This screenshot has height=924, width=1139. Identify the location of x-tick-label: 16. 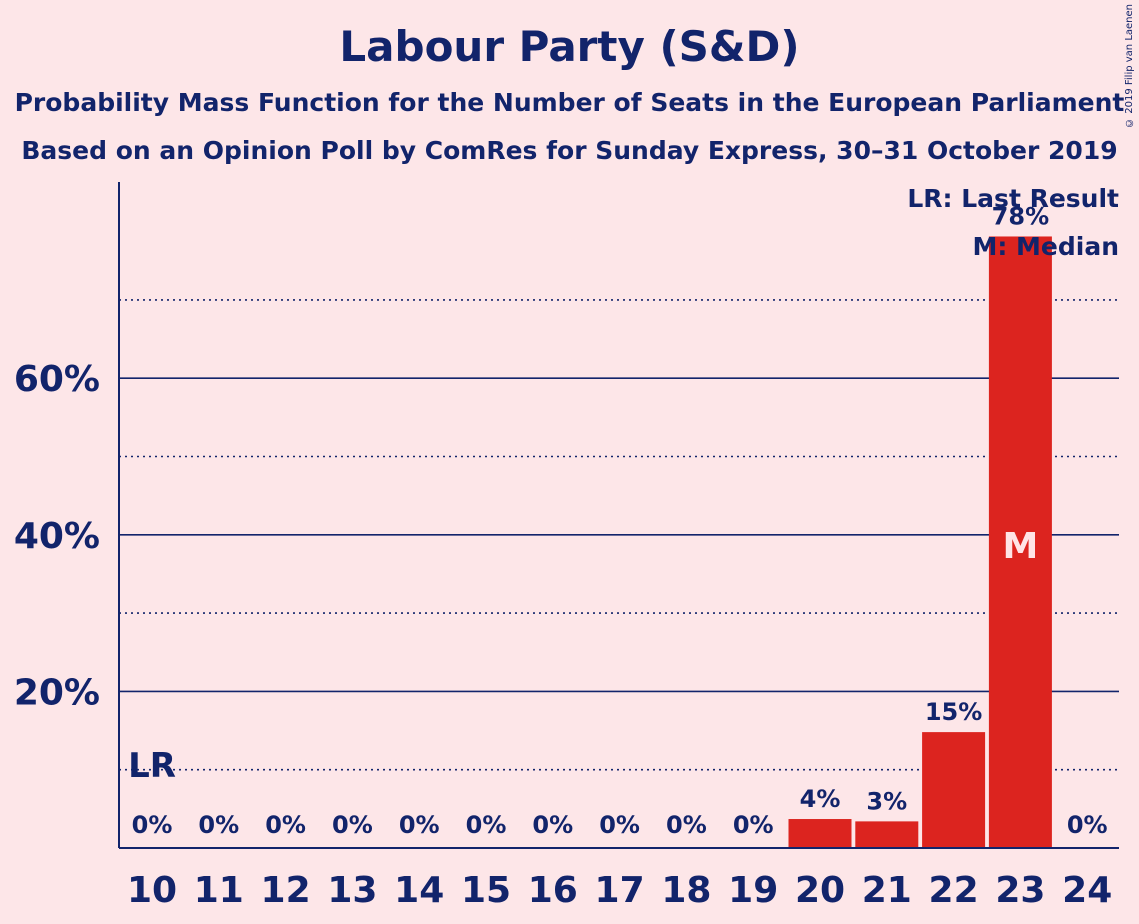
(553, 890).